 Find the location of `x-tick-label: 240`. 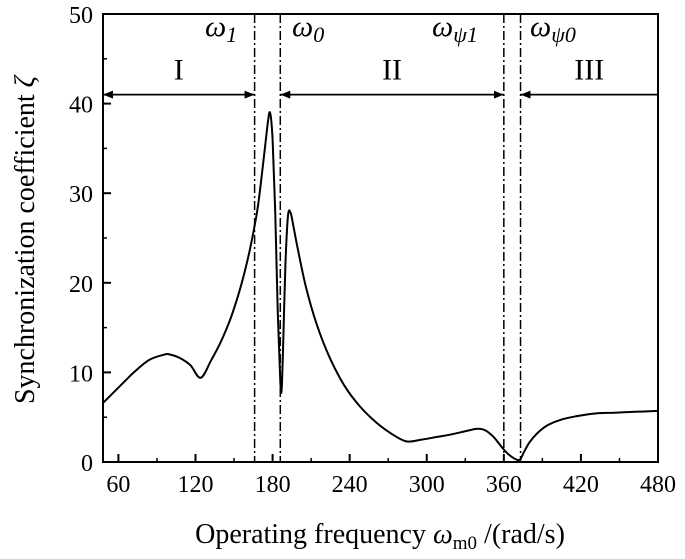

x-tick-label: 240 is located at coordinates (350, 485).